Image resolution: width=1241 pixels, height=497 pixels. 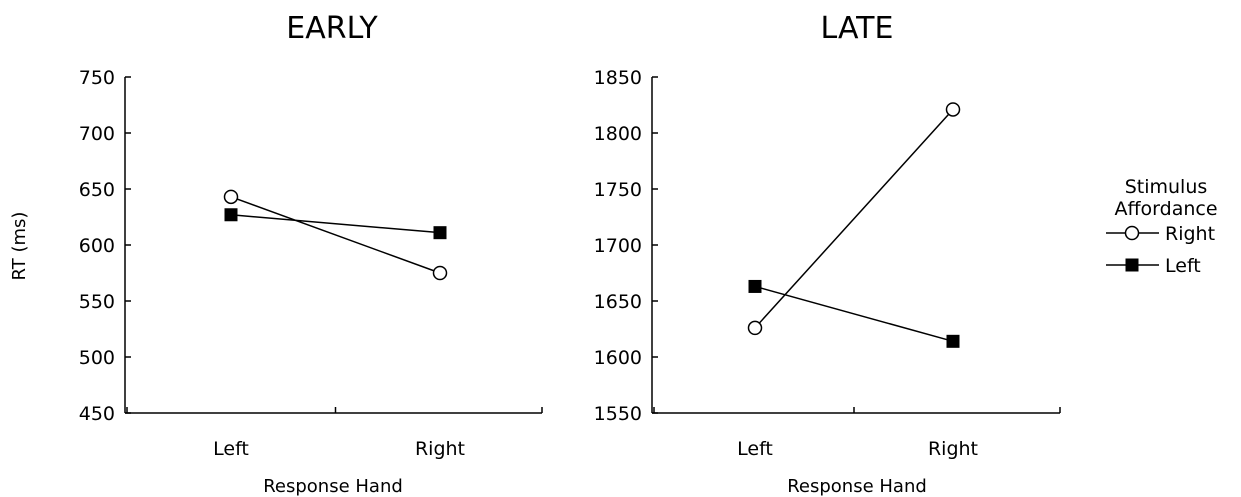 I want to click on early-y-tick-label: 600, so click(x=97, y=246).